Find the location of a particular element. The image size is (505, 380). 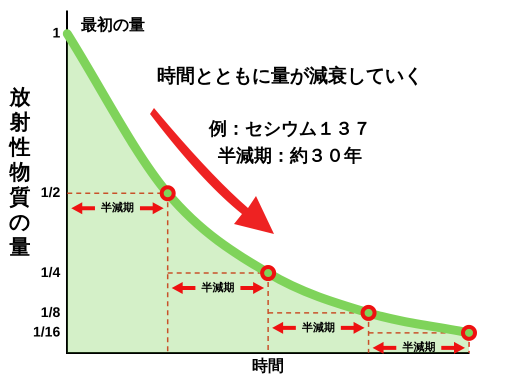

y-axis-title: 放射性物質の量 is located at coordinates (20, 172).